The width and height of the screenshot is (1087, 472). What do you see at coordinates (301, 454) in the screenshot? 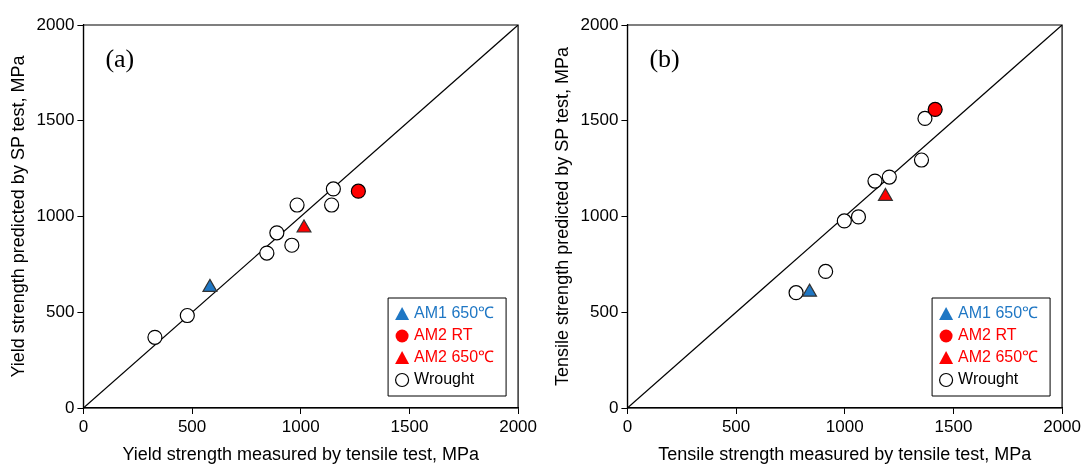
I see `x-axis-title: Yield strength measured by tensile test, MPa` at bounding box center [301, 454].